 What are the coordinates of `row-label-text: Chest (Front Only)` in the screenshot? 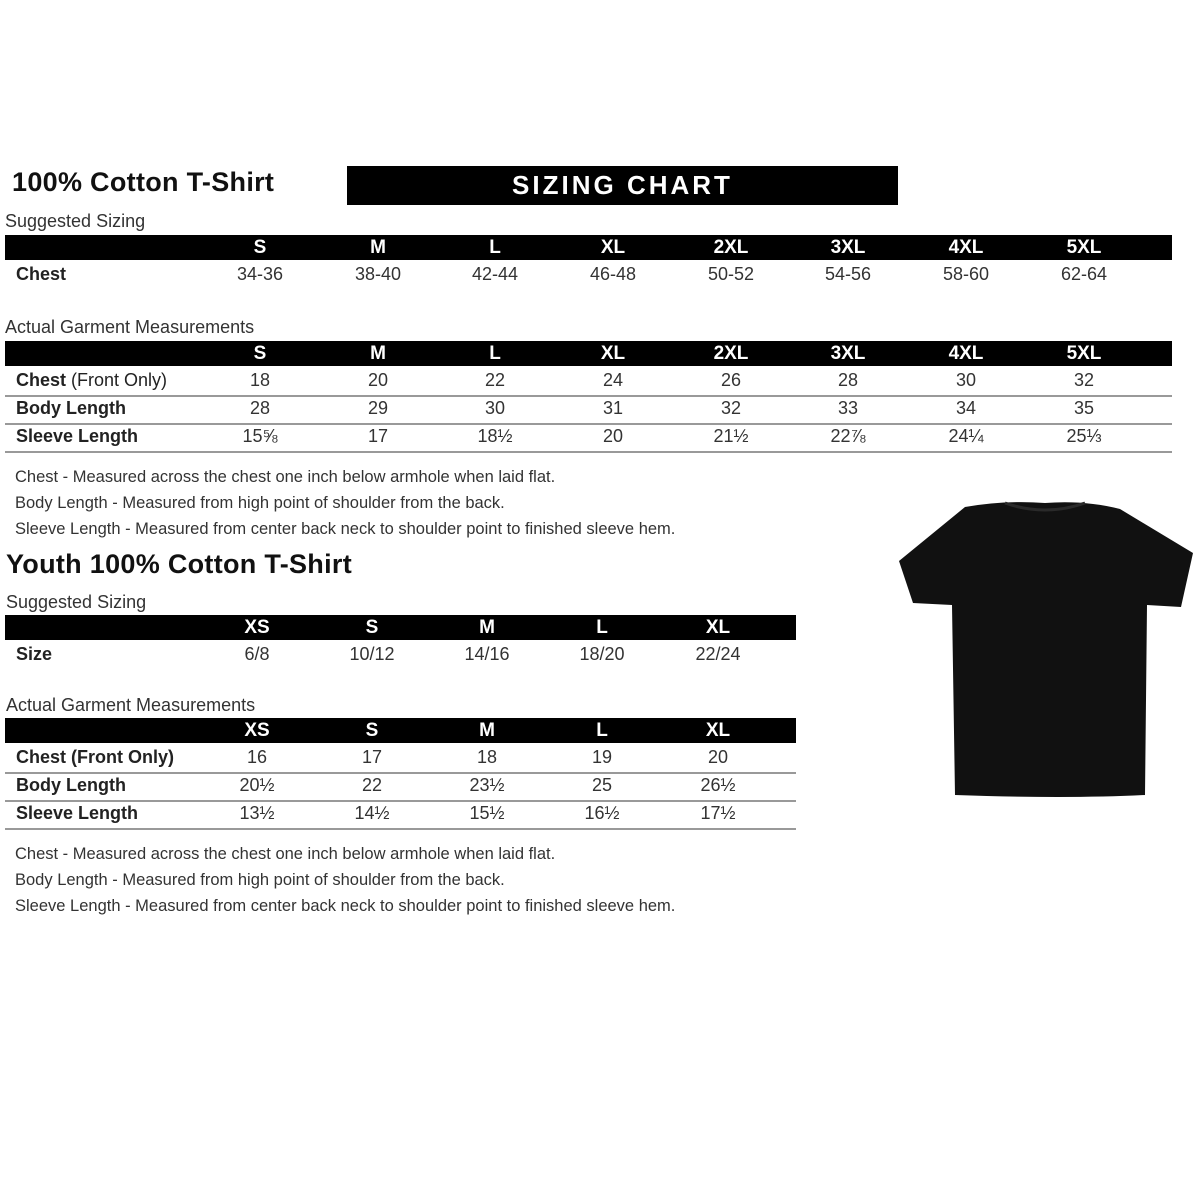 It's located at (95, 757).